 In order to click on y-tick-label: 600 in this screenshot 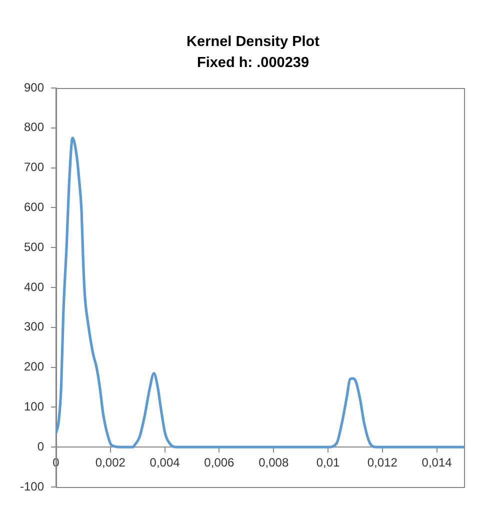, I will do `click(34, 207)`.